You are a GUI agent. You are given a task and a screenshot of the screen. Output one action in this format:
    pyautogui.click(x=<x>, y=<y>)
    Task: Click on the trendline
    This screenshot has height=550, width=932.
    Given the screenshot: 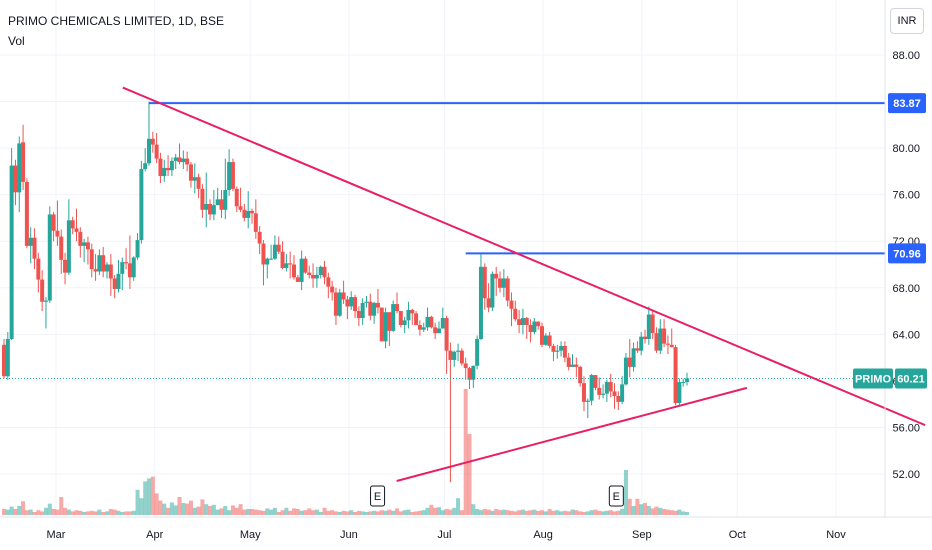 What is the action you would take?
    pyautogui.click(x=572, y=434)
    